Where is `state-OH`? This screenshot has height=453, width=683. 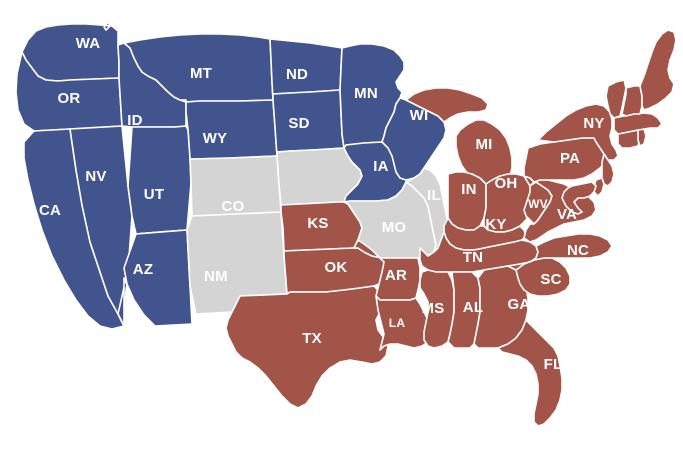
state-OH is located at coordinates (508, 203).